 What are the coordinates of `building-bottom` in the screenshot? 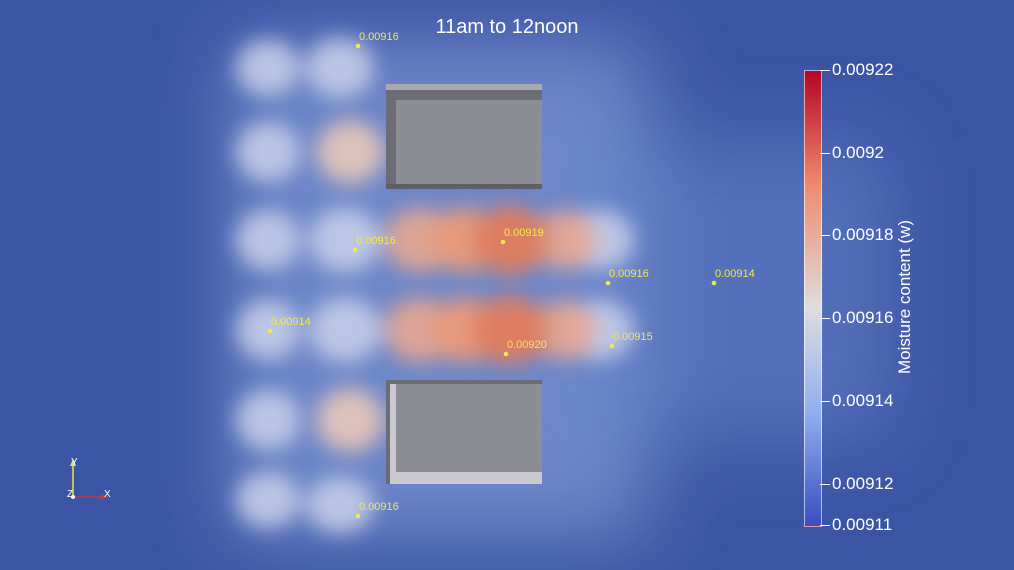 It's located at (464, 432).